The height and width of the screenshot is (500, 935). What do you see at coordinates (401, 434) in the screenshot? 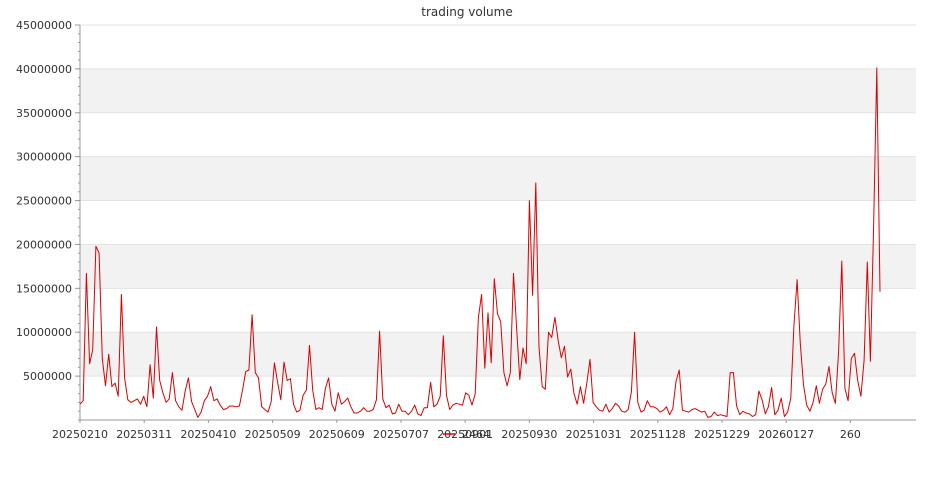
I see `x-tick-label: 20250707` at bounding box center [401, 434].